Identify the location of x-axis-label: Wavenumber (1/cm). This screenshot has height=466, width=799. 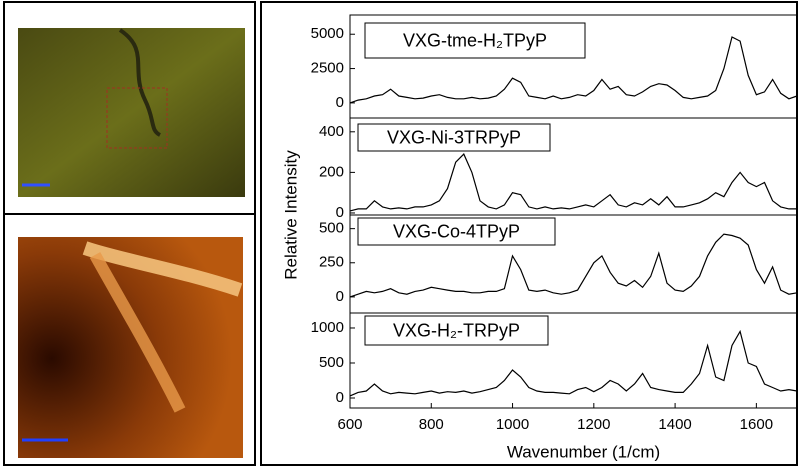
(583, 451).